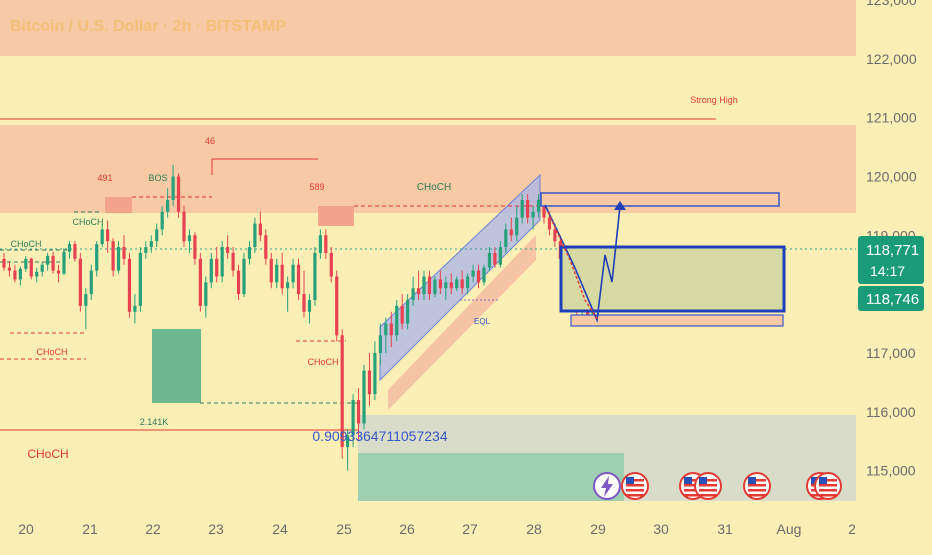 The height and width of the screenshot is (555, 932). Describe the element at coordinates (104, 178) in the screenshot. I see `chart-annotation: 491` at that location.